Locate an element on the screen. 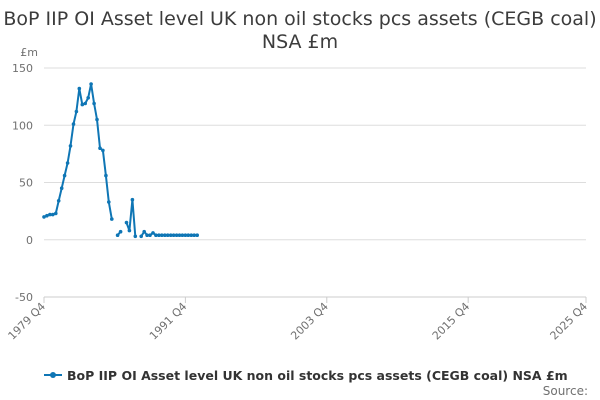 The image size is (600, 400). x-tick-label: 2025 Q4 is located at coordinates (569, 321).